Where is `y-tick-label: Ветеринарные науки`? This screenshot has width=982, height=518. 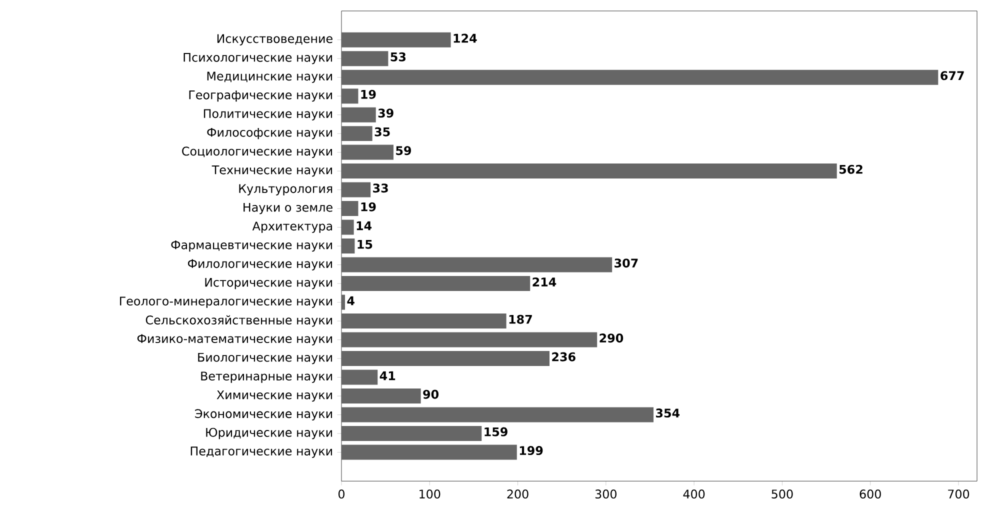 y-tick-label: Ветеринарные науки is located at coordinates (266, 377).